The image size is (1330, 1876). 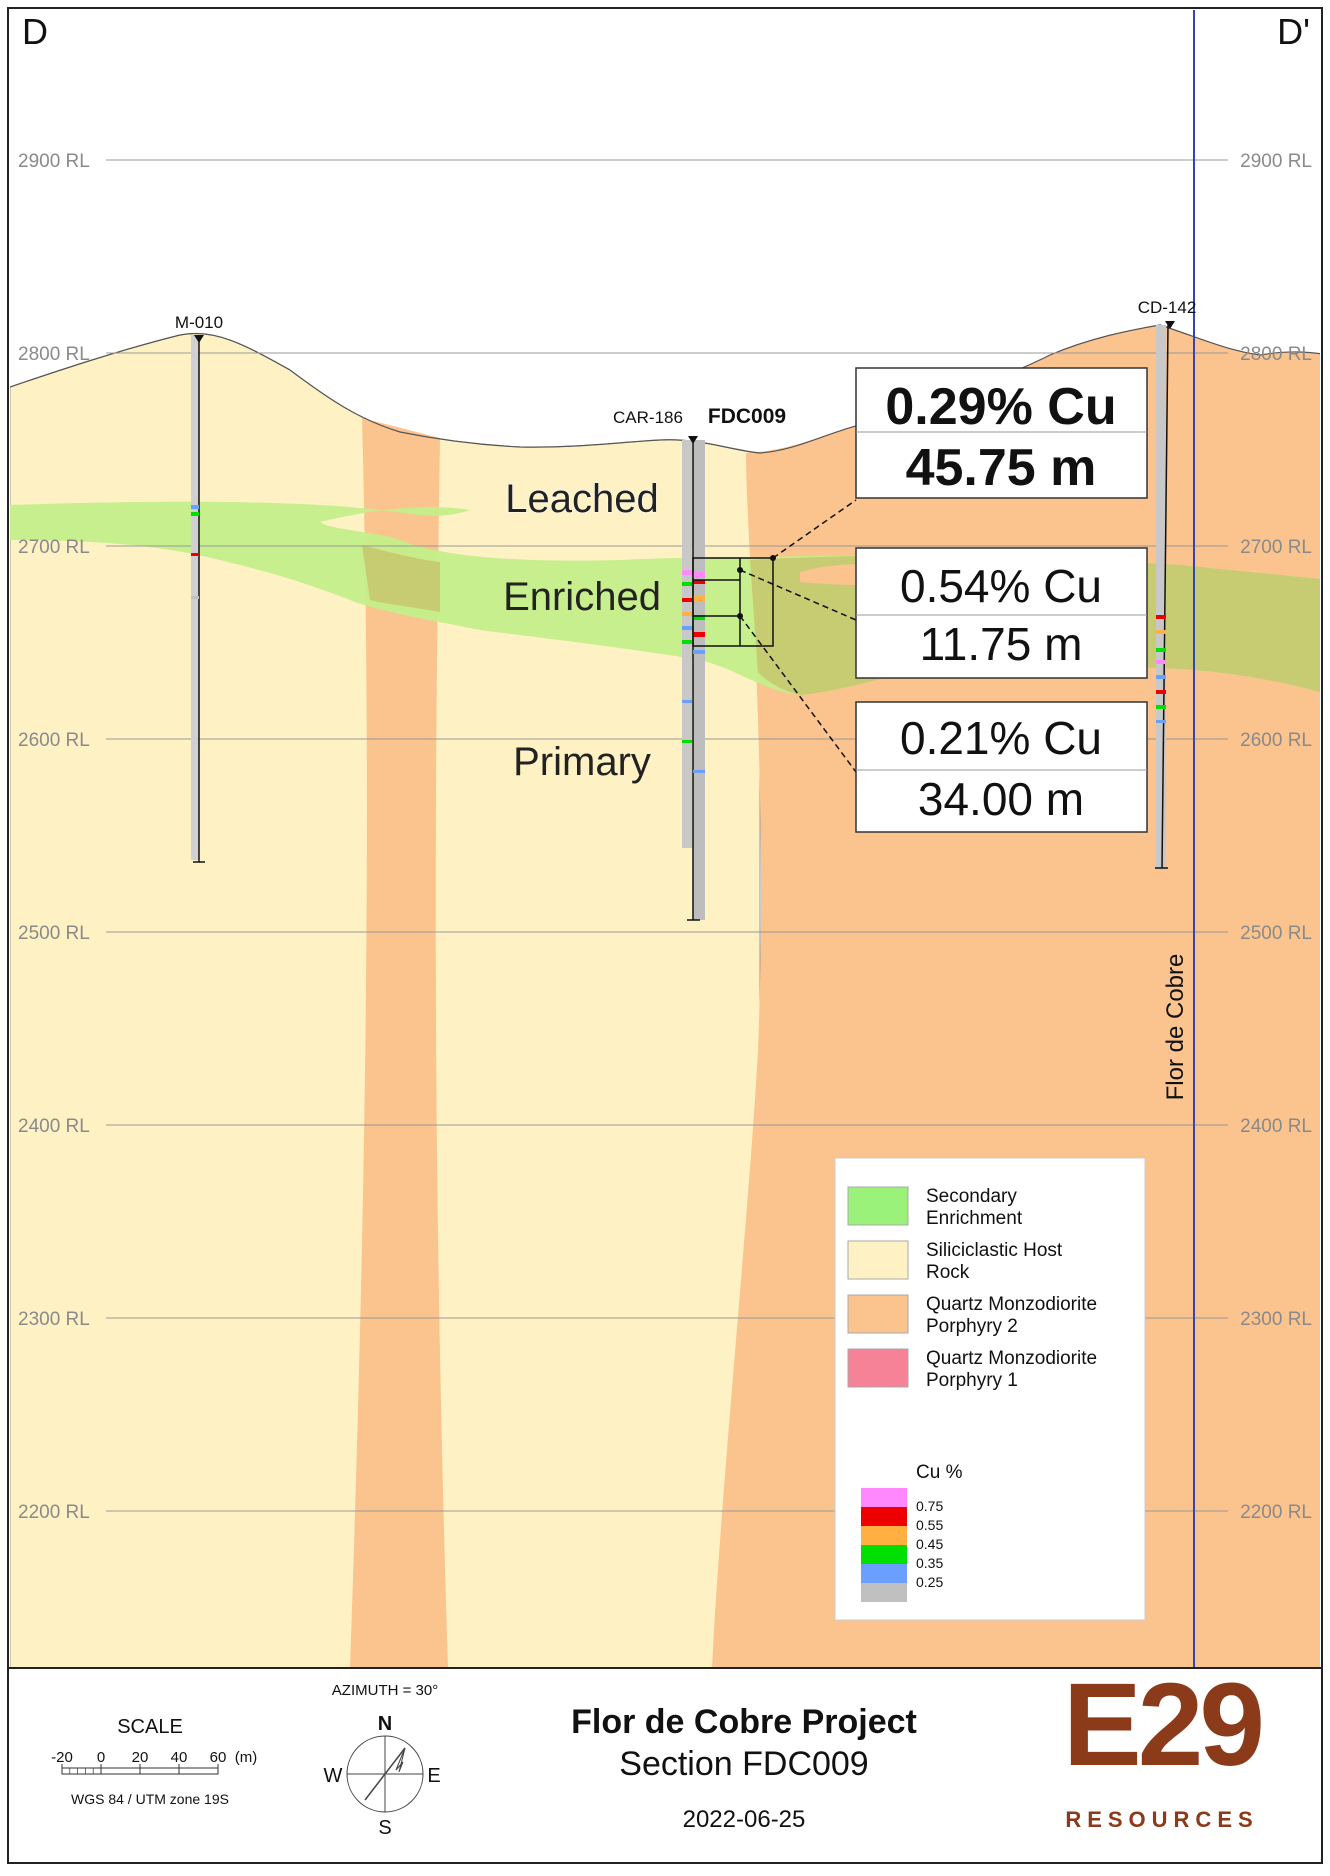 What do you see at coordinates (399, 1043) in the screenshot?
I see `porphyry-2-dyke` at bounding box center [399, 1043].